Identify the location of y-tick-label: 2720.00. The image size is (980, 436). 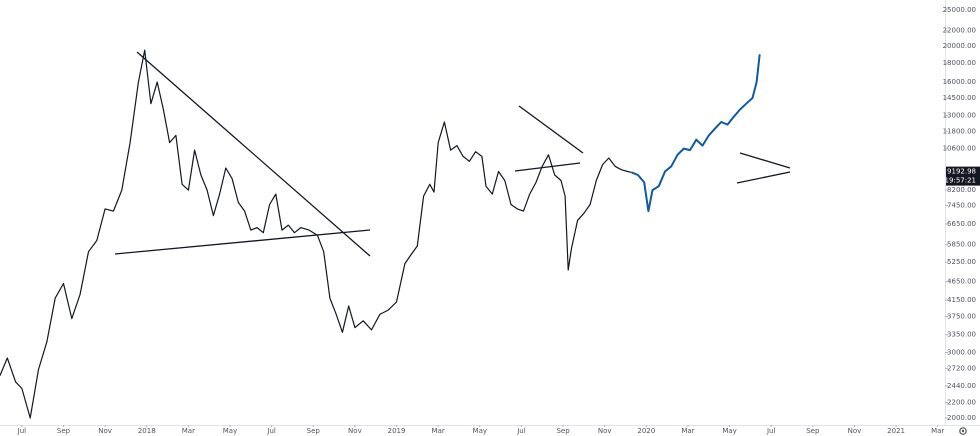
(961, 368).